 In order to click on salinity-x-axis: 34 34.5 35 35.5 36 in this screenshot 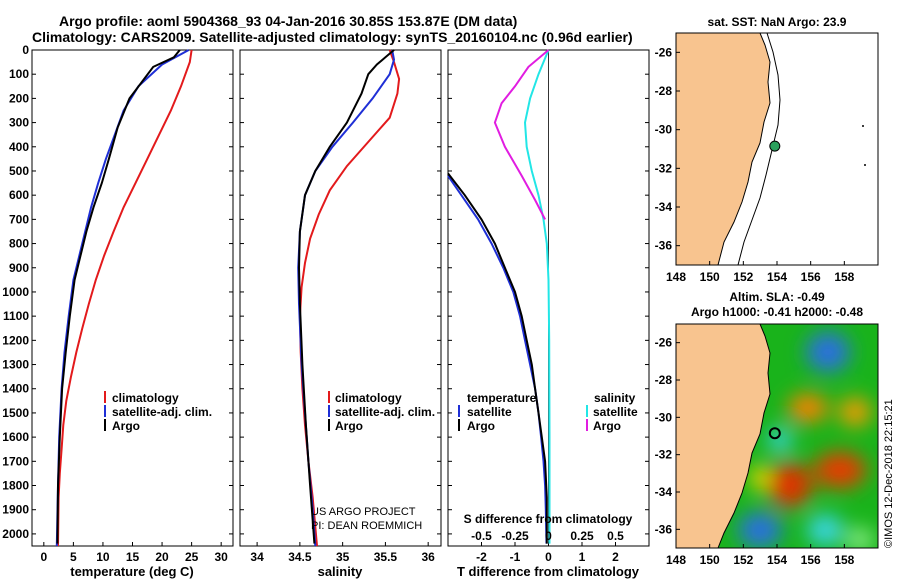, I will do `click(342, 553)`.